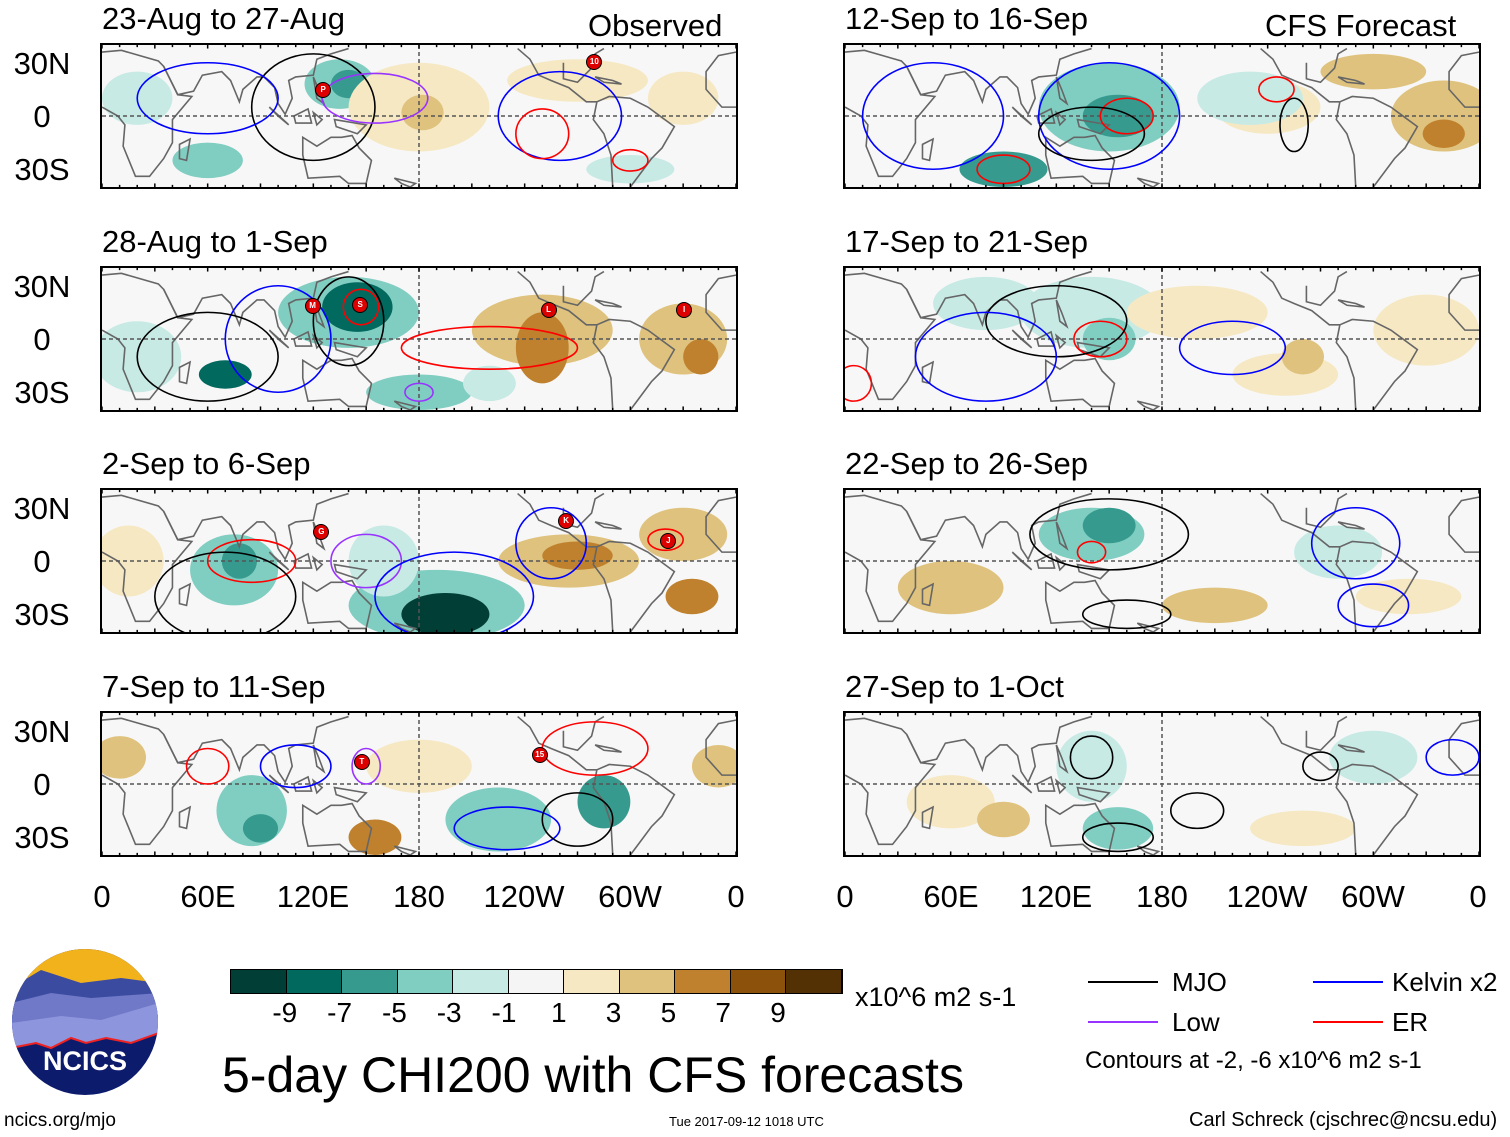  I want to click on legend-low: Low, so click(1196, 1022).